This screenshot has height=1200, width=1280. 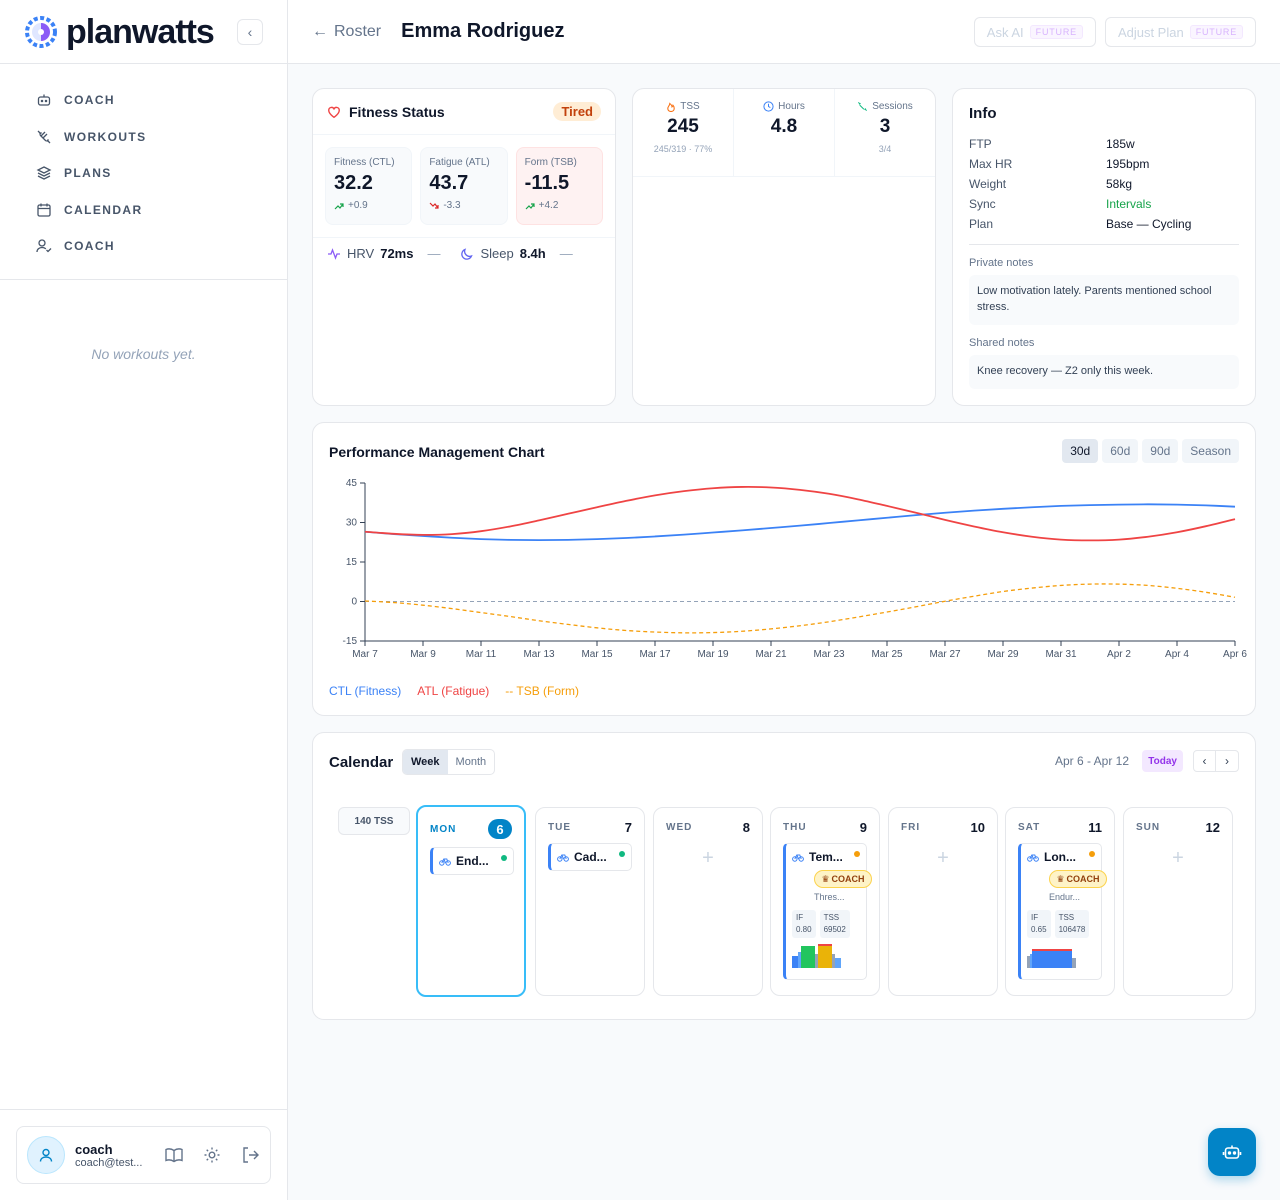 What do you see at coordinates (1227, 761) in the screenshot?
I see `chevron-right-icon: ›` at bounding box center [1227, 761].